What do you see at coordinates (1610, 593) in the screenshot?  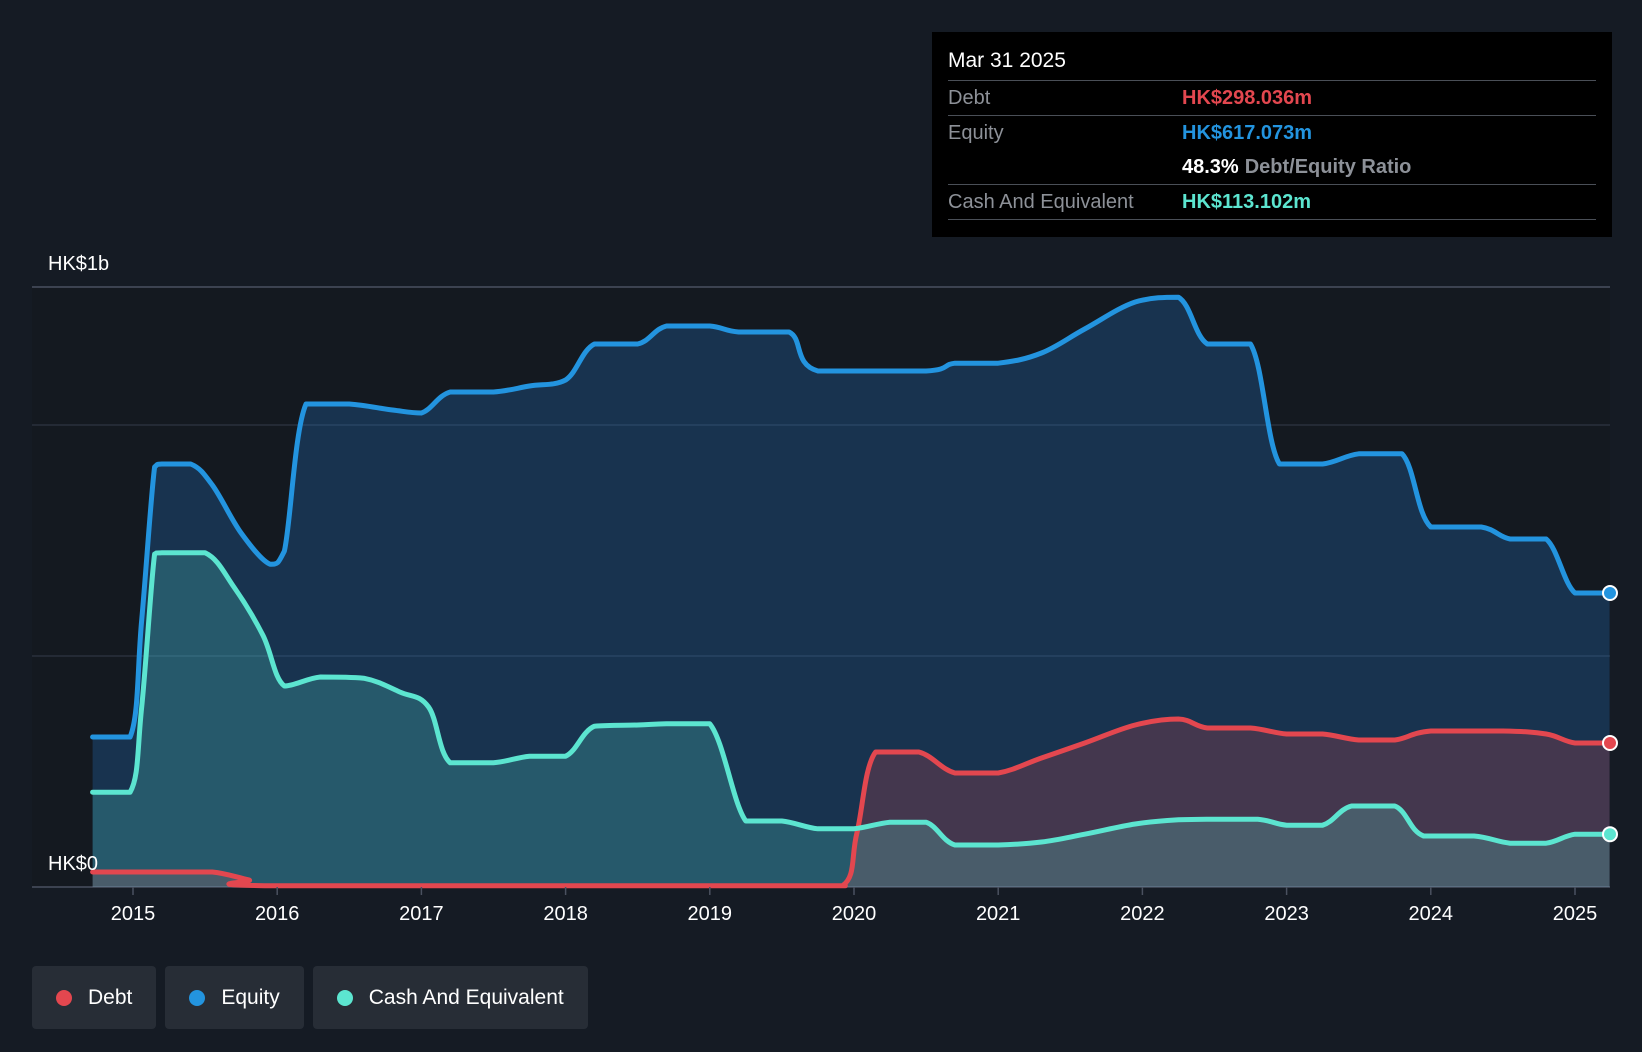 I see `equity-end-marker` at bounding box center [1610, 593].